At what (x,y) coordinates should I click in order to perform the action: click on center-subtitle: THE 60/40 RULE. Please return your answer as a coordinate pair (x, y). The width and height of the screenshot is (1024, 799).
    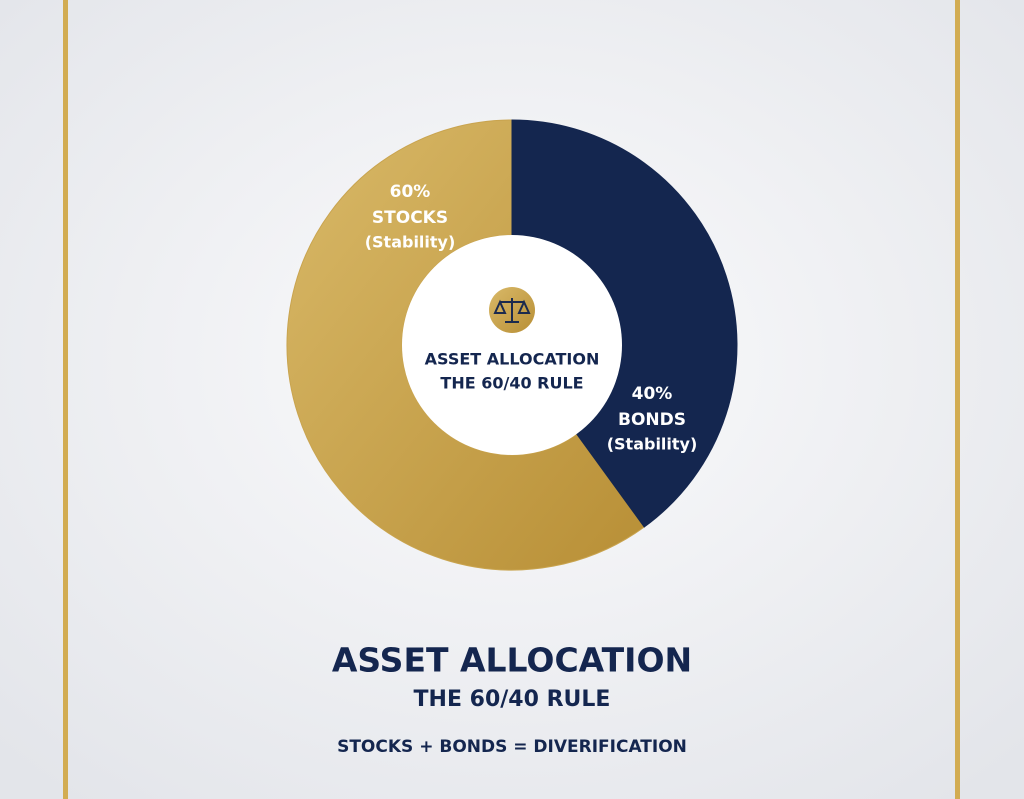
    Looking at the image, I should click on (511, 383).